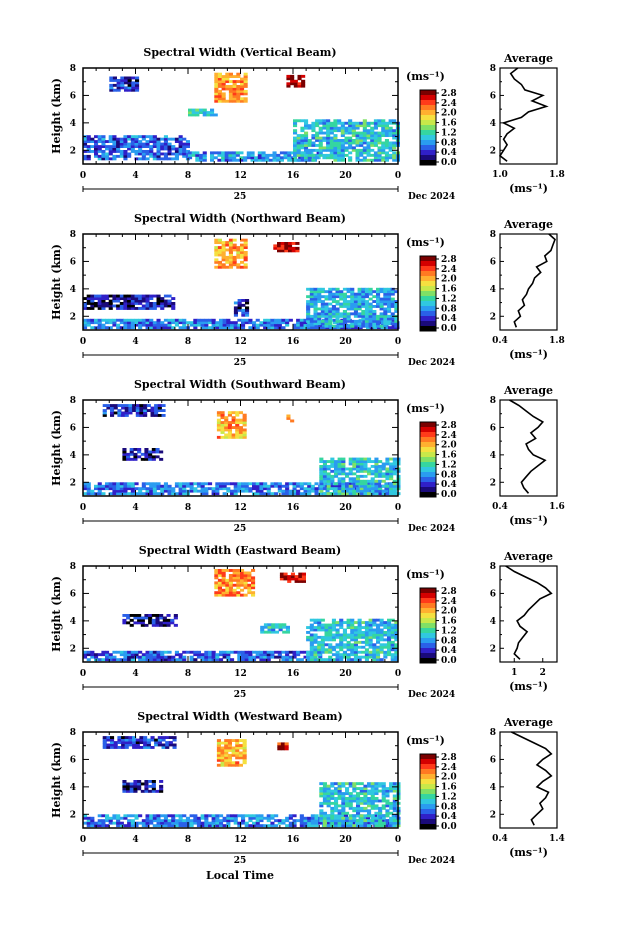  What do you see at coordinates (188, 840) in the screenshot?
I see `x-tick-label: 8` at bounding box center [188, 840].